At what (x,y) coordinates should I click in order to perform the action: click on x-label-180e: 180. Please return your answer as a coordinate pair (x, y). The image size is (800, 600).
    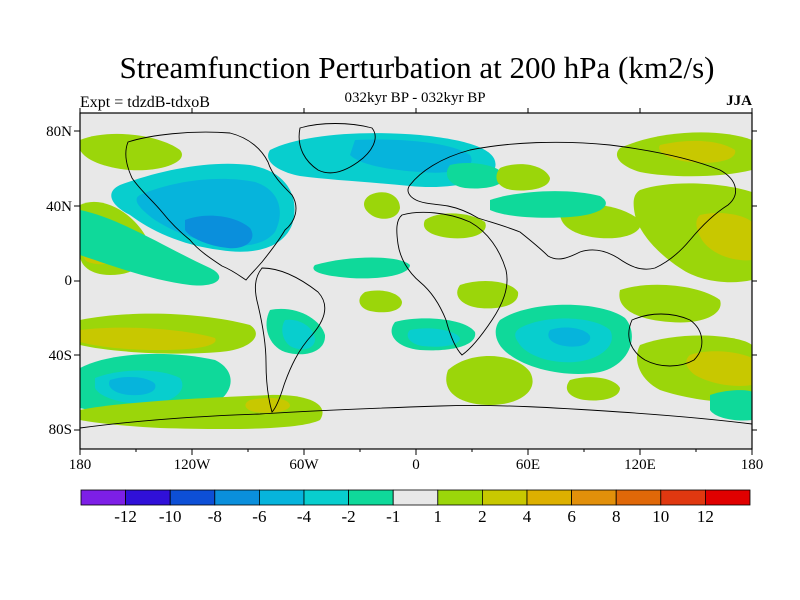
    Looking at the image, I should click on (752, 465).